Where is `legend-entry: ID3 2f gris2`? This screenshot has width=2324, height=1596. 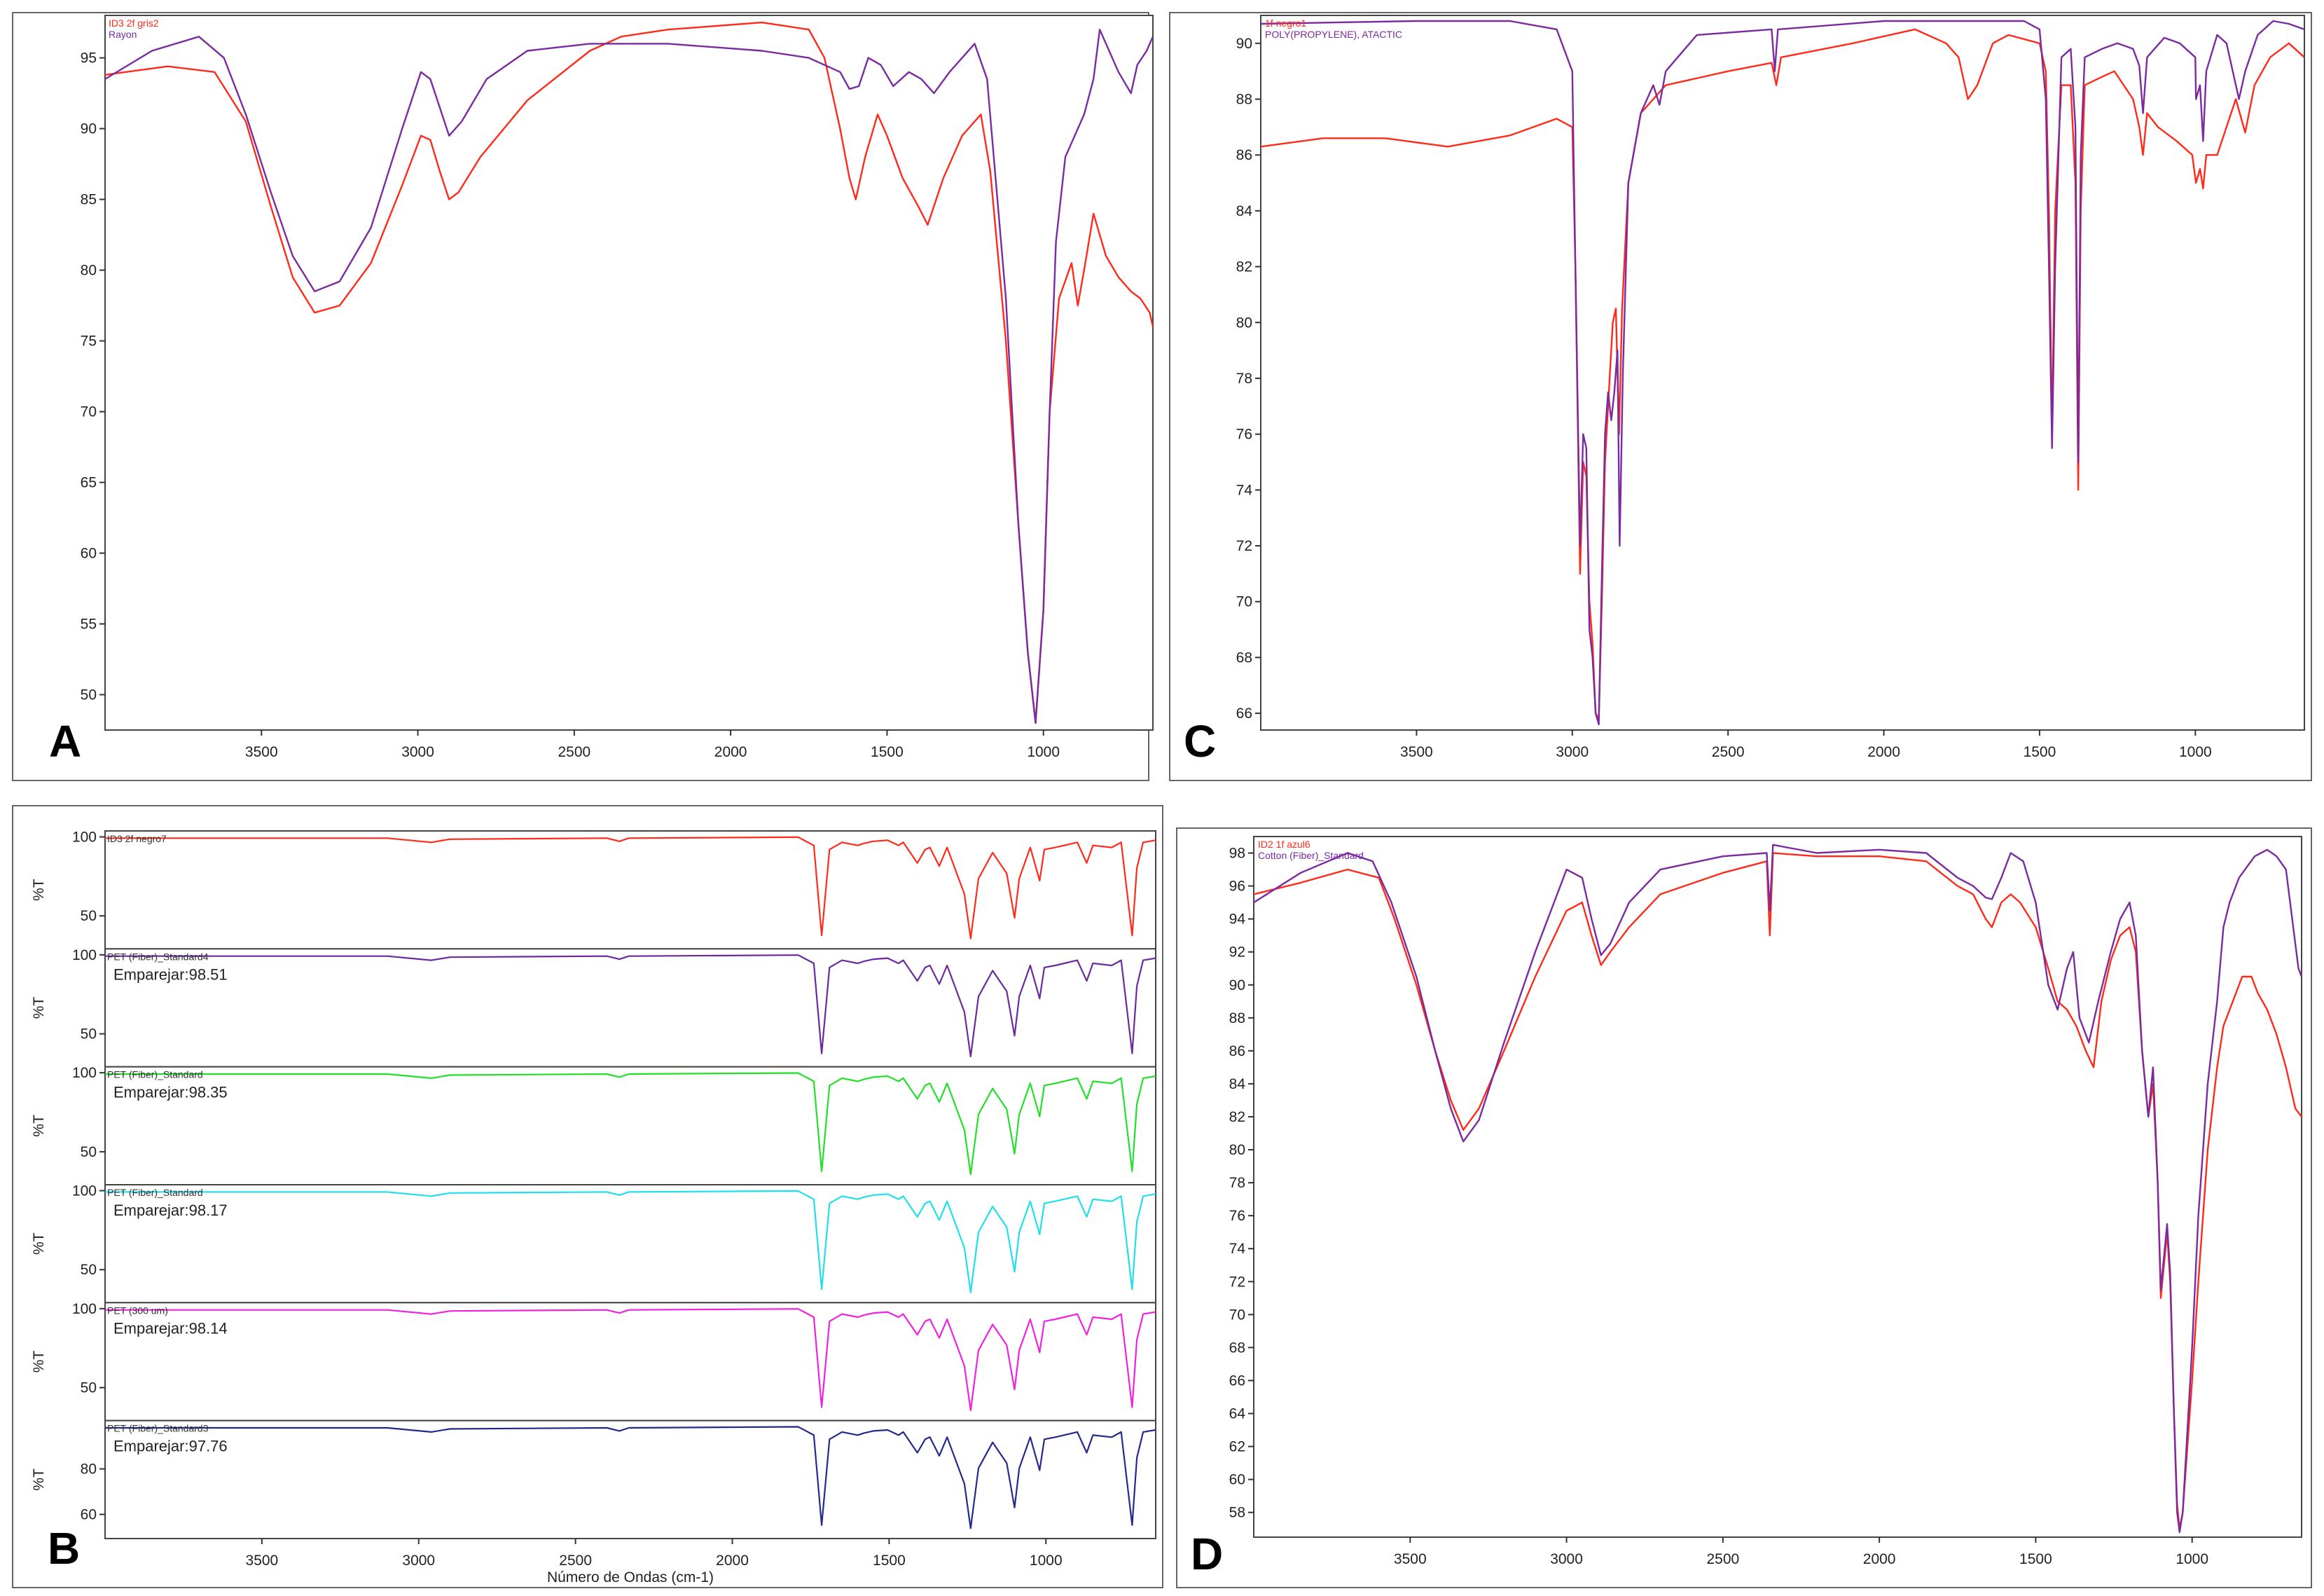
legend-entry: ID3 2f gris2 is located at coordinates (134, 23).